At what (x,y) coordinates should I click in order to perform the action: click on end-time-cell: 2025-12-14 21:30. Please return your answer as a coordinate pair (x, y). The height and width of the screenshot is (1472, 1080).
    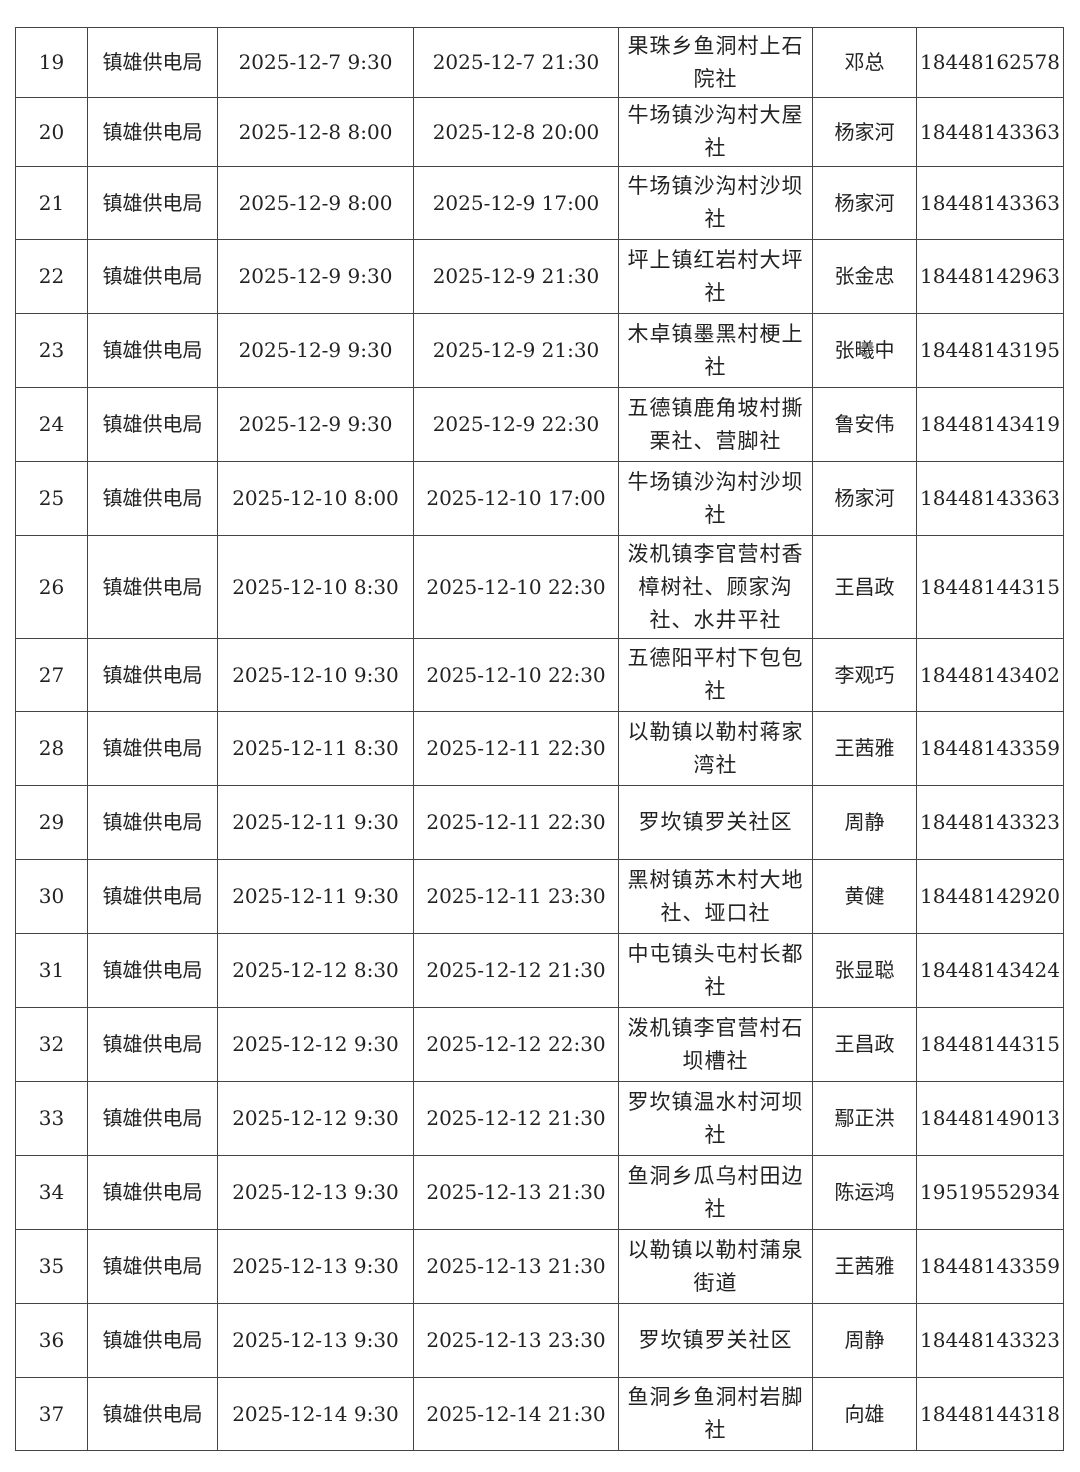
    Looking at the image, I should click on (516, 1414).